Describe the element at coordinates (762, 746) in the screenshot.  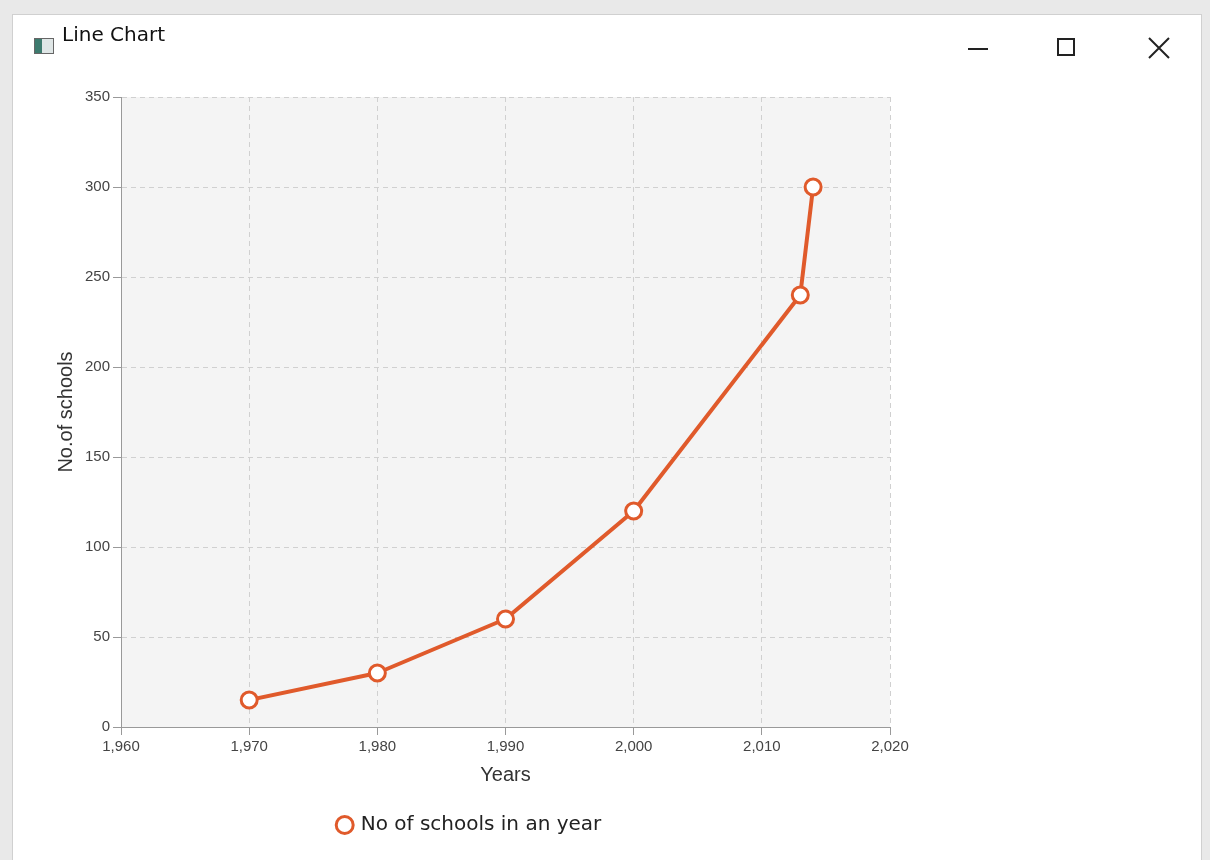
I see `x-tick-label: 2,010` at that location.